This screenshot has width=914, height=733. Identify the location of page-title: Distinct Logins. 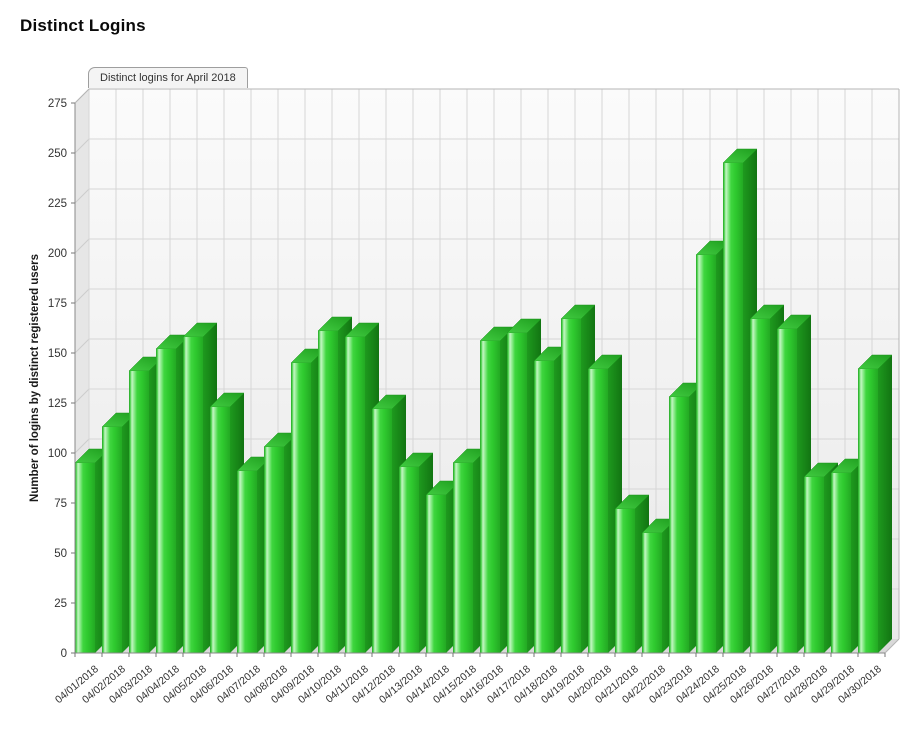
(83, 25).